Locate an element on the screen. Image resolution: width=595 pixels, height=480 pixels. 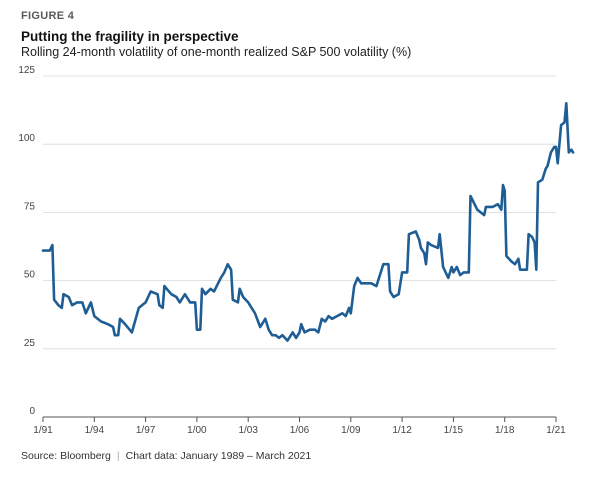
x-tick-label: 1/21 is located at coordinates (556, 430).